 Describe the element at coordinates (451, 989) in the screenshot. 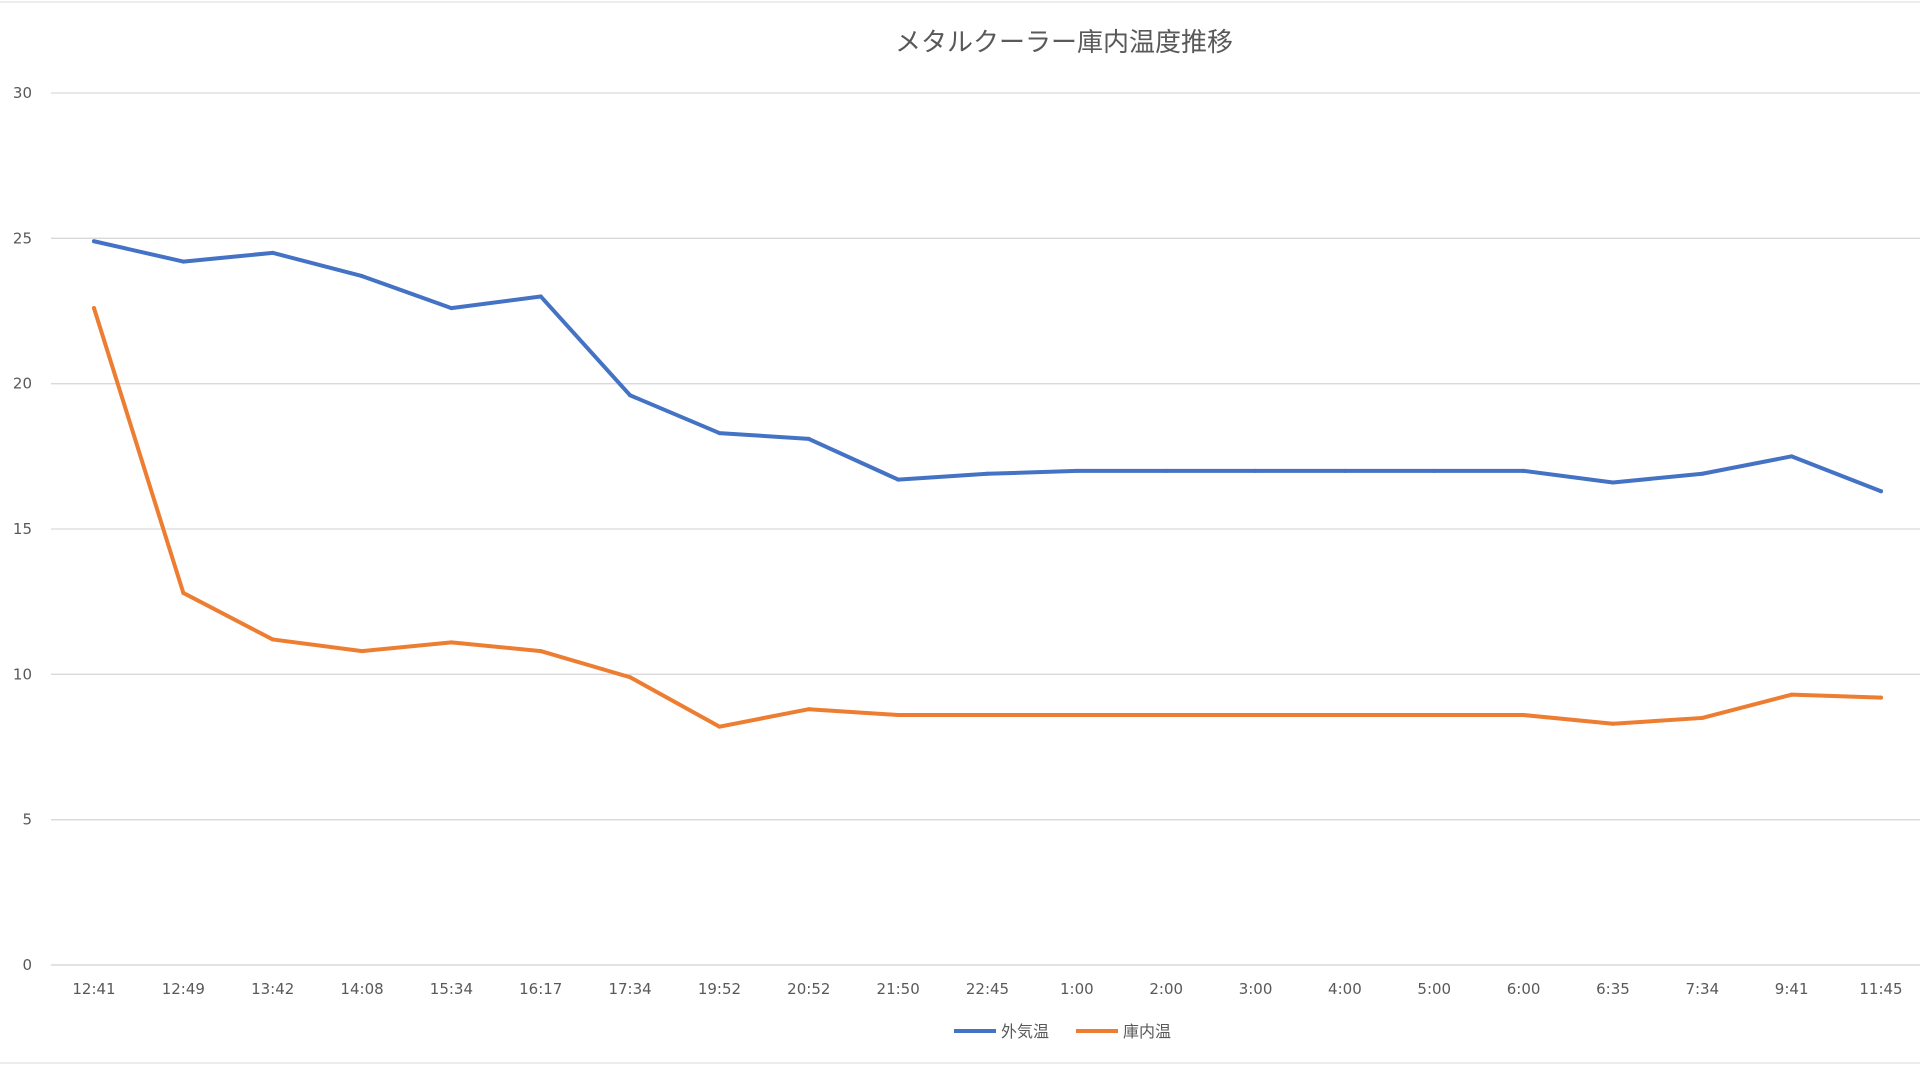

I see `x-tick-label: 15:34` at that location.